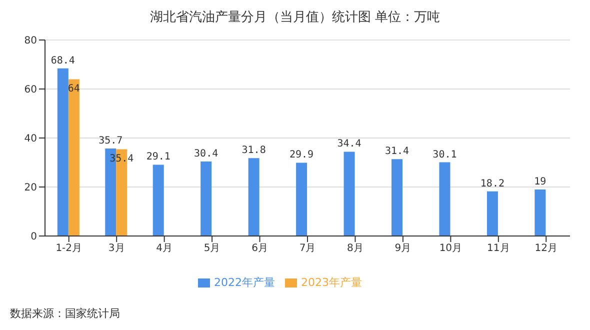 This screenshot has width=590, height=330. What do you see at coordinates (444, 154) in the screenshot?
I see `data-label: 30.1` at bounding box center [444, 154].